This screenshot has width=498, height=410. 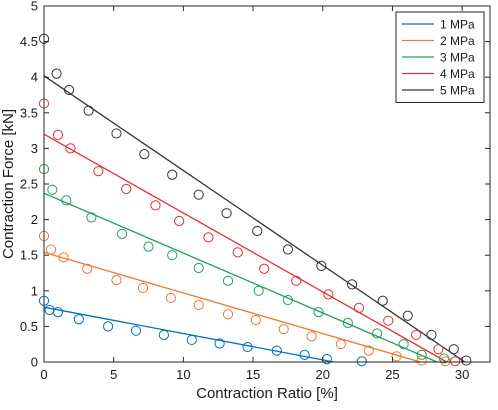 I want to click on x-tick-label: 10, so click(x=183, y=374).